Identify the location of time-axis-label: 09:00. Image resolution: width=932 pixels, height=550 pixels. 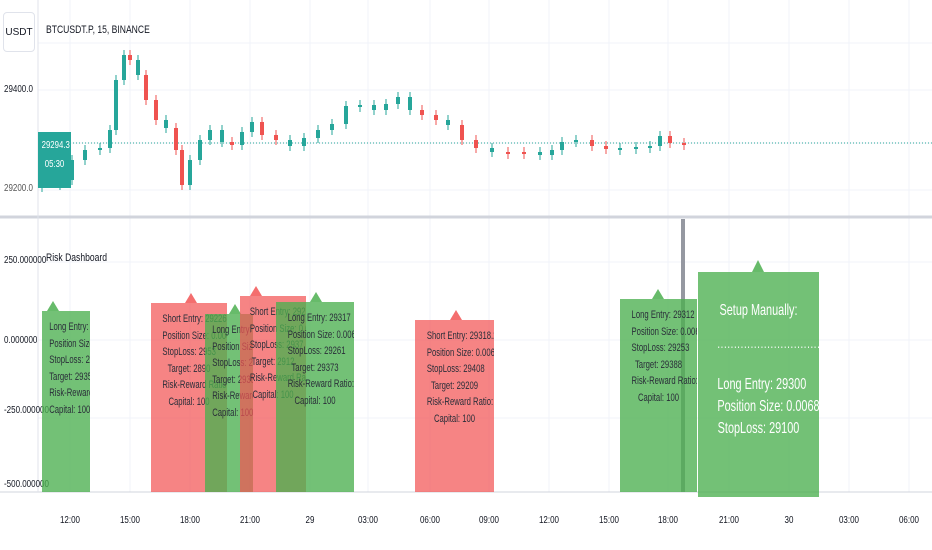
(489, 520).